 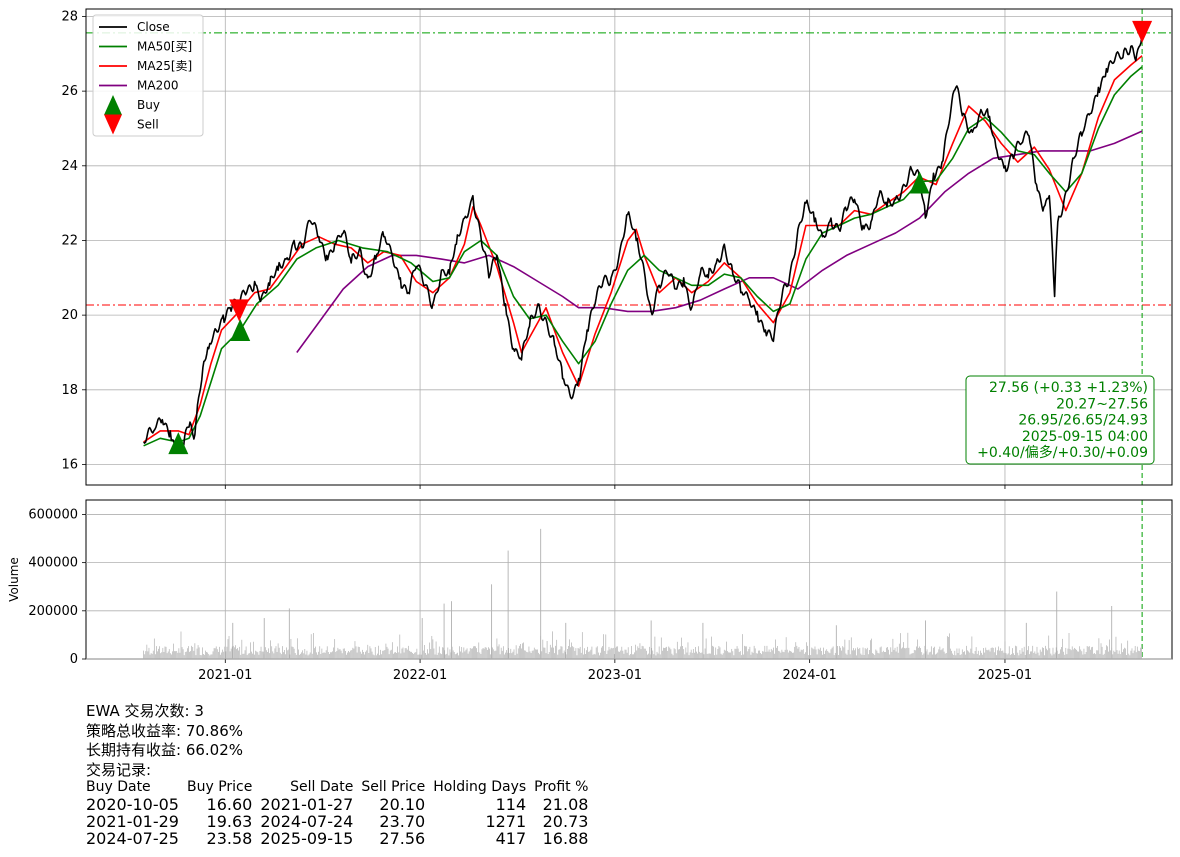 What do you see at coordinates (1102, 404) in the screenshot?
I see `annotation-line: 20.27~27.56` at bounding box center [1102, 404].